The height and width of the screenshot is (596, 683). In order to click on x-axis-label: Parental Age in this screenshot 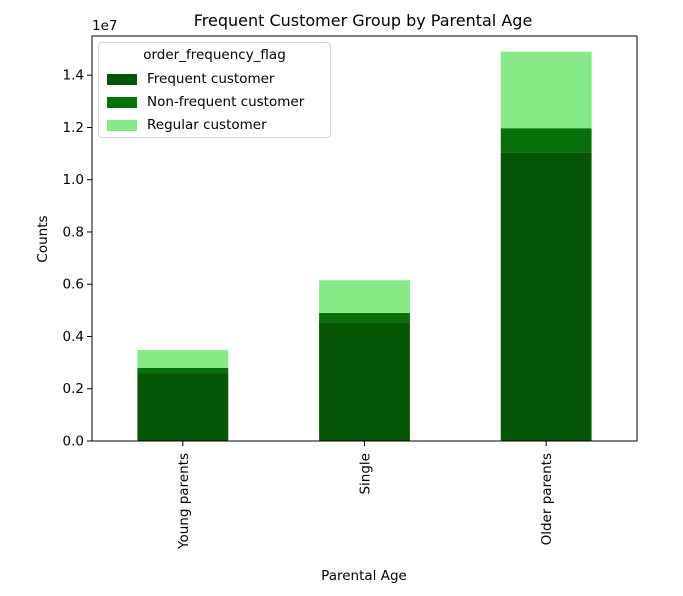, I will do `click(364, 576)`.